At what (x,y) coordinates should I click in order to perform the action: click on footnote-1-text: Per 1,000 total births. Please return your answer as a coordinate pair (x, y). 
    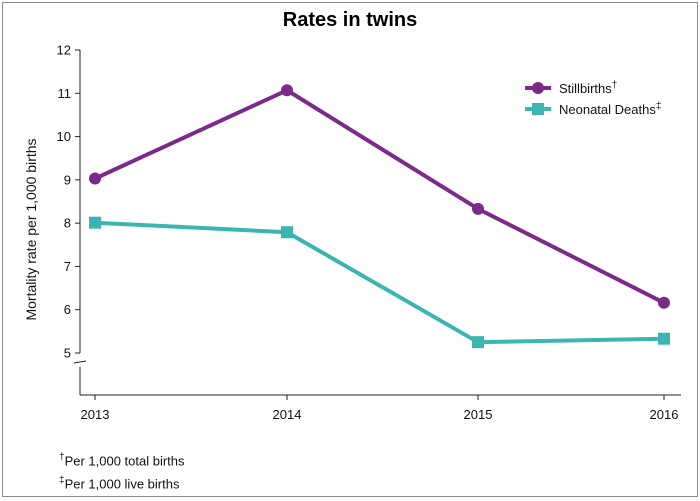
    Looking at the image, I should click on (124, 461).